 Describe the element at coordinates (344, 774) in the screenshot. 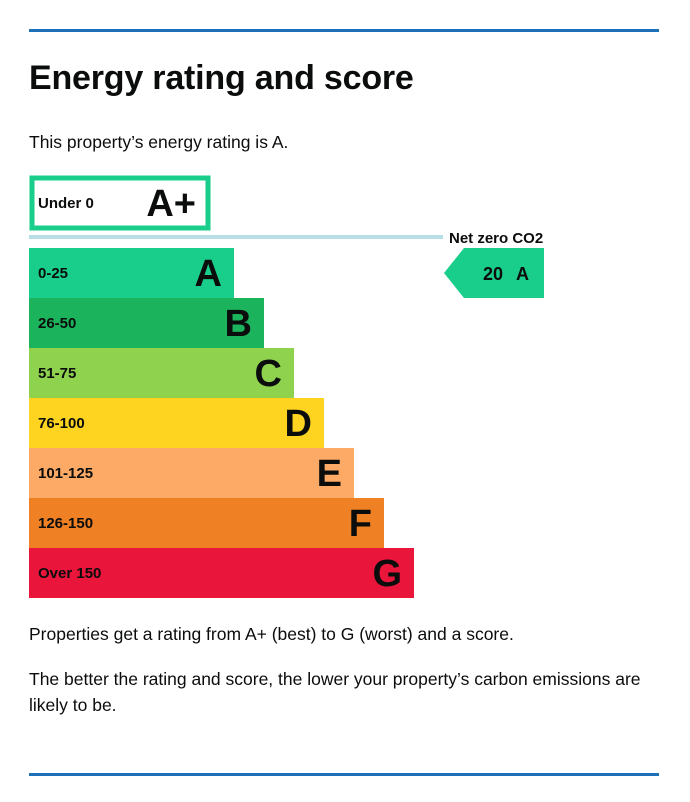

I see `bottom-rule` at that location.